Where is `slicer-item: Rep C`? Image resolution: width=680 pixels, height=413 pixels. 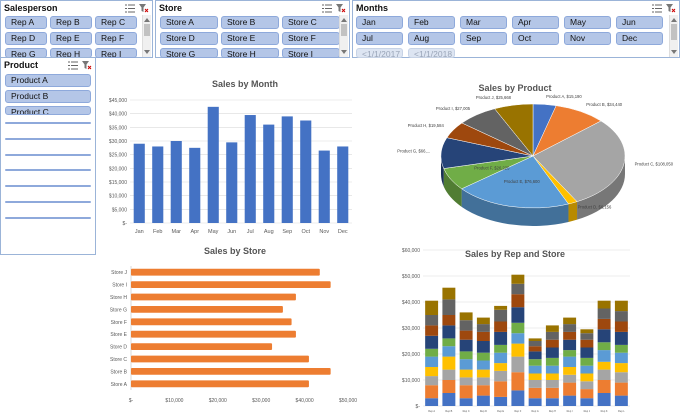
slicer-item: Rep C is located at coordinates (116, 22).